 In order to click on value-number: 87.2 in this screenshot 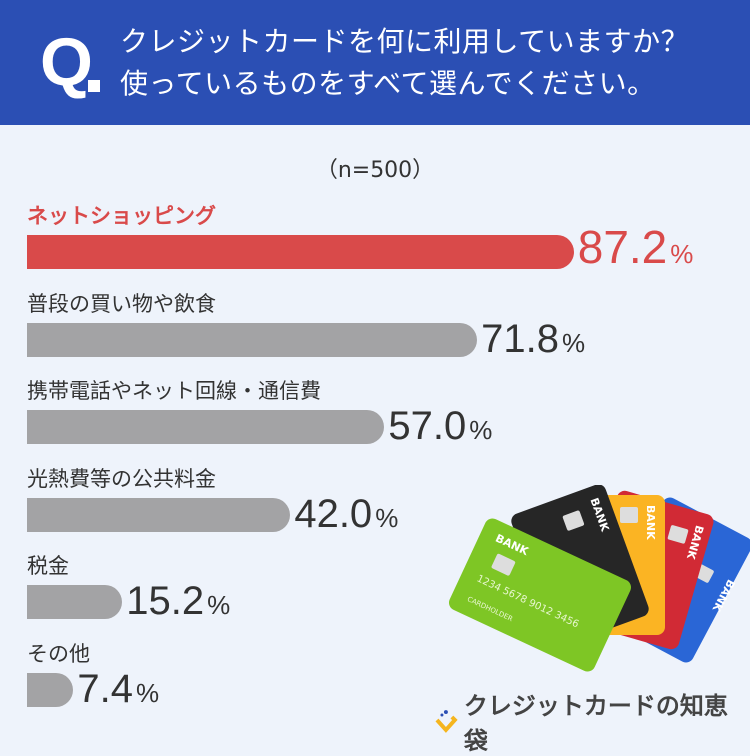, I will do `click(622, 247)`.